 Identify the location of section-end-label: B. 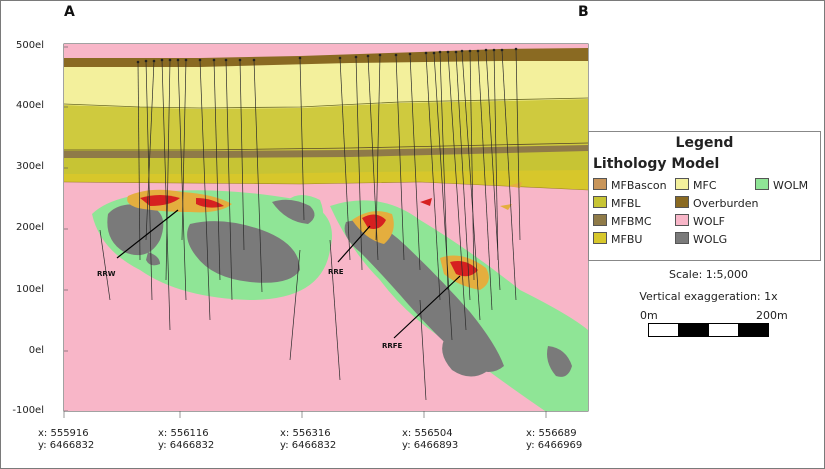
(583, 12).